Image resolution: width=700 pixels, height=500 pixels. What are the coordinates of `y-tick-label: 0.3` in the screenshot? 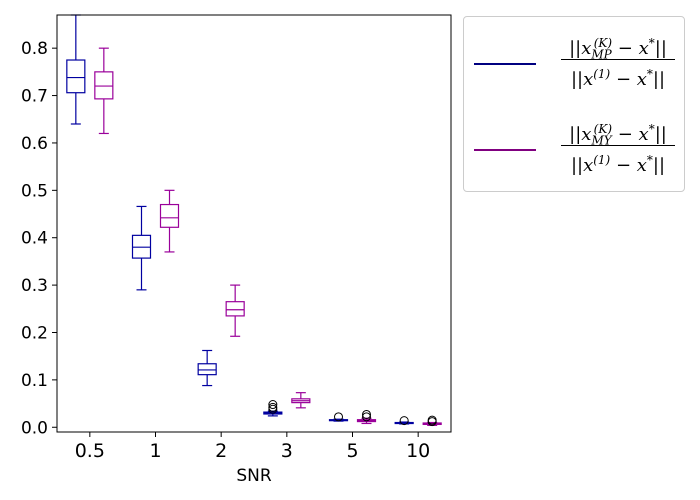 It's located at (34, 286).